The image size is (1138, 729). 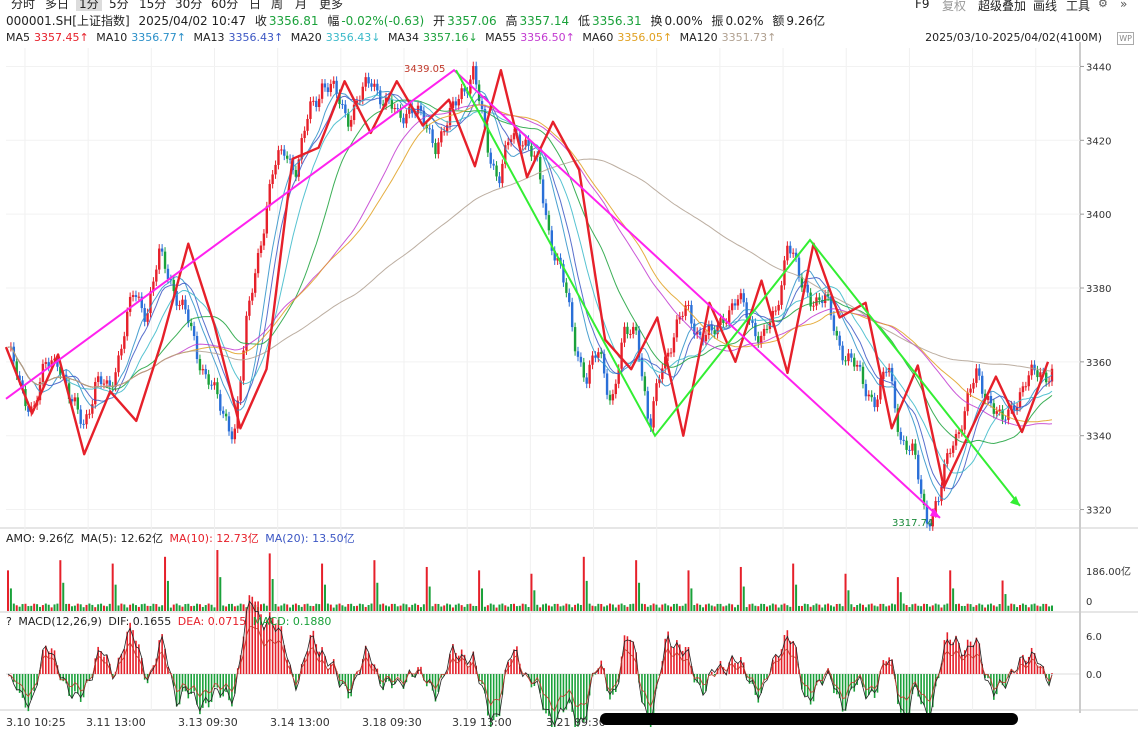 What do you see at coordinates (292, 621) in the screenshot?
I see `macd-macd: MACD: 0.1880` at bounding box center [292, 621].